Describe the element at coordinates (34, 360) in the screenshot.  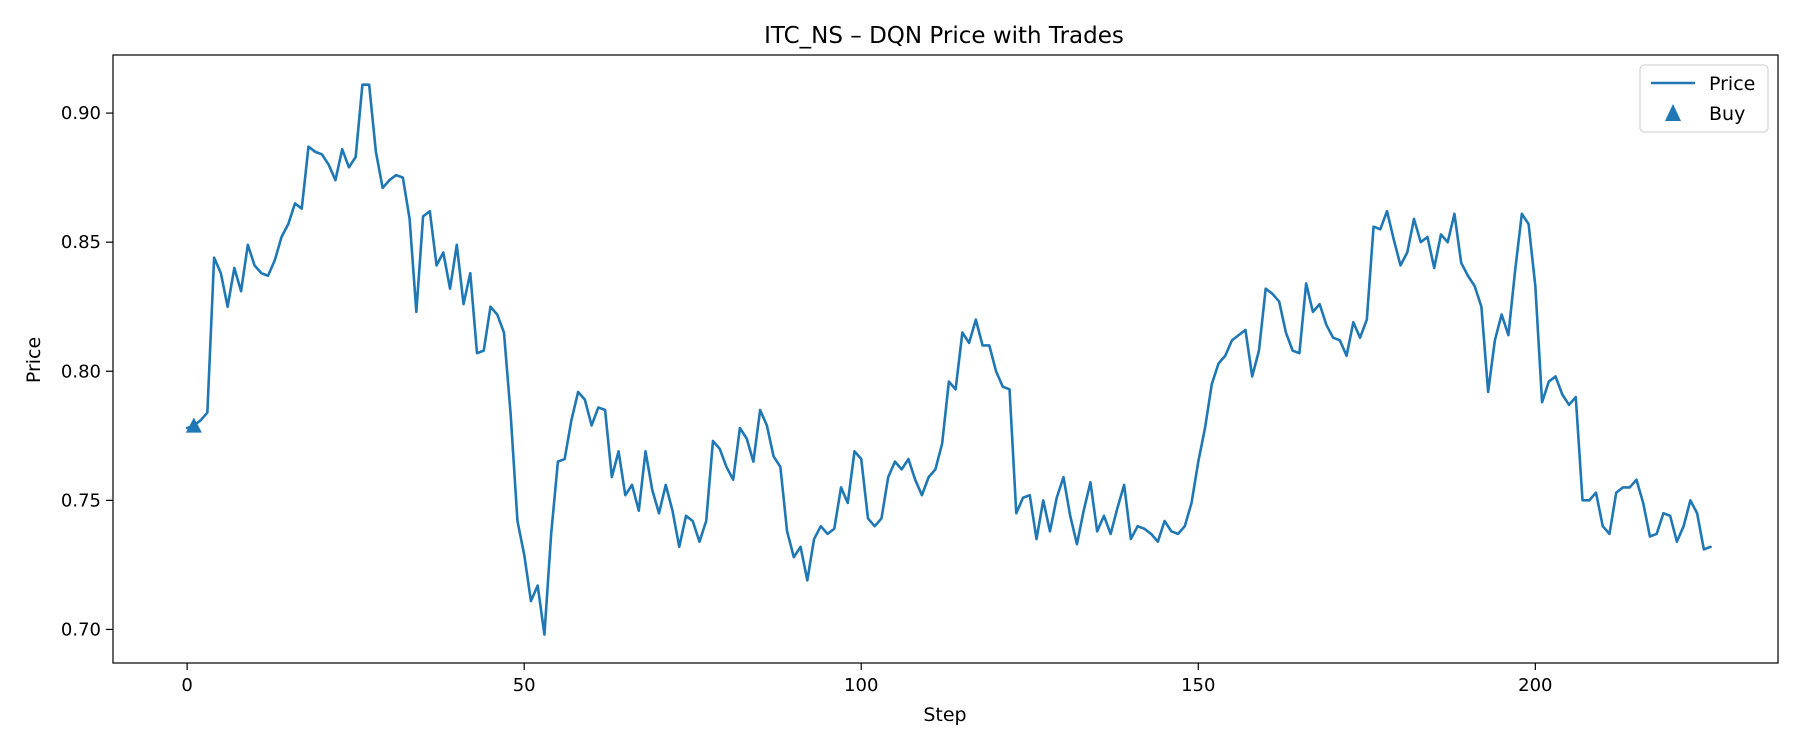
I see `y-axis-label: Price` at that location.